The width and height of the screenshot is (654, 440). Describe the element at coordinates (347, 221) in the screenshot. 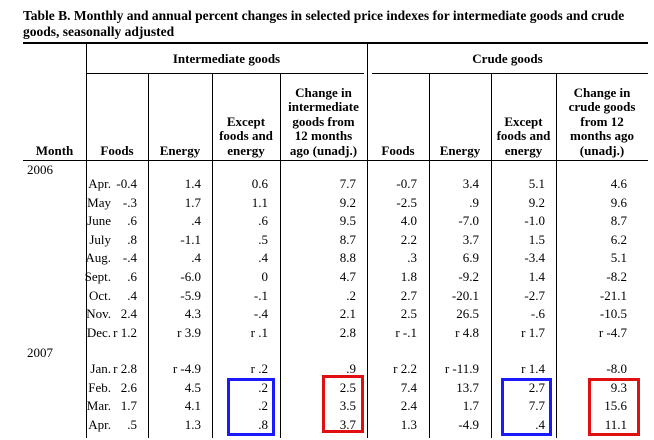

I see `cell-int-change: 9.5` at that location.